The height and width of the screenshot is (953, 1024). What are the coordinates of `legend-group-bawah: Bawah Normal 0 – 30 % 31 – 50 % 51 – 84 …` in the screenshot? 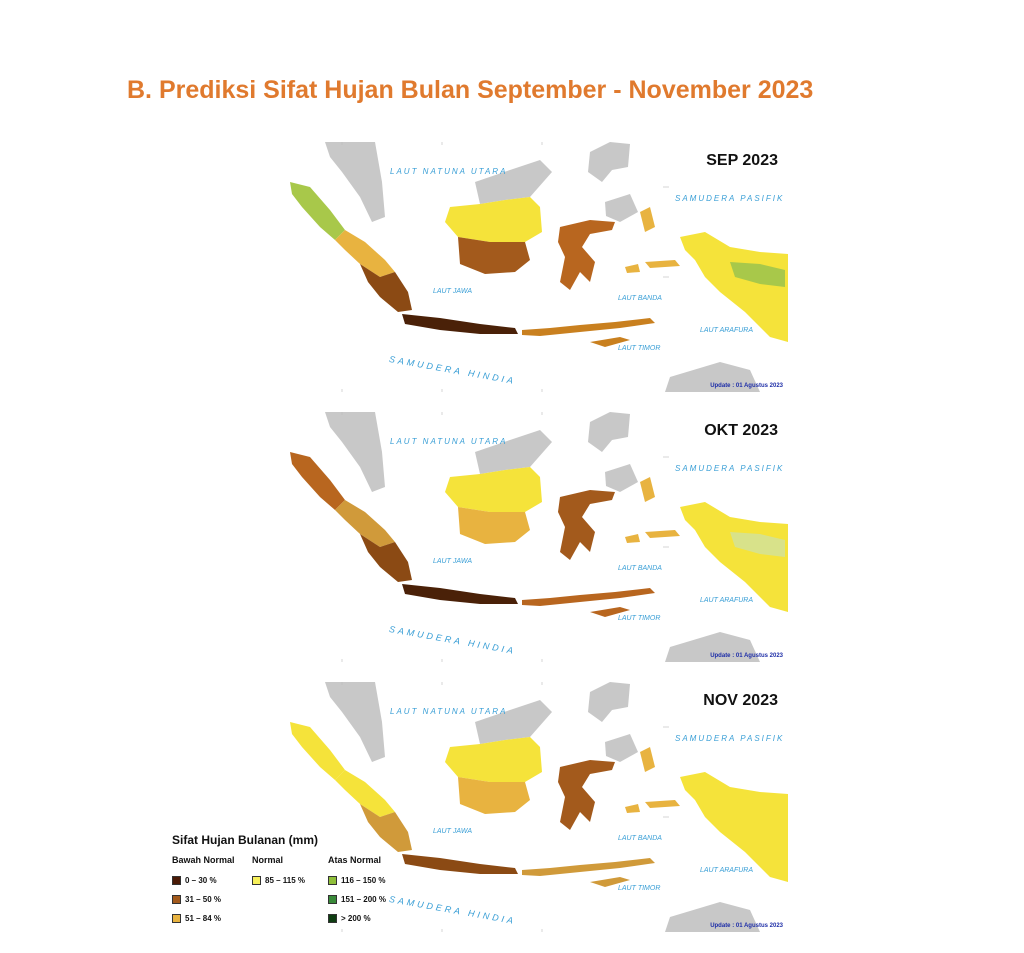 It's located at (203, 891).